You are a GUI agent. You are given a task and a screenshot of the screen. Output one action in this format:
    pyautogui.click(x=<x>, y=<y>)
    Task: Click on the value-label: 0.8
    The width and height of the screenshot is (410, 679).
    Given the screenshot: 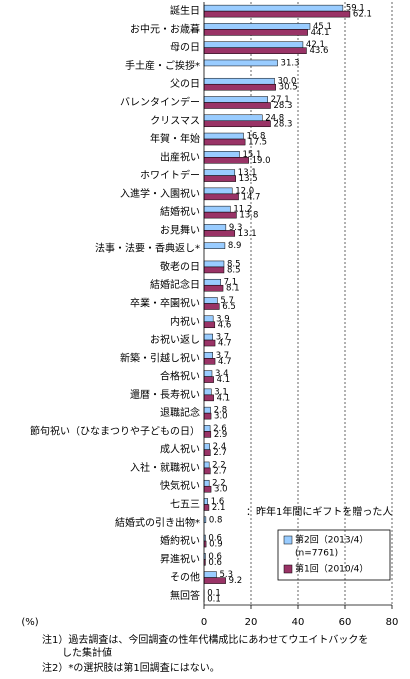 What is the action you would take?
    pyautogui.click(x=216, y=520)
    